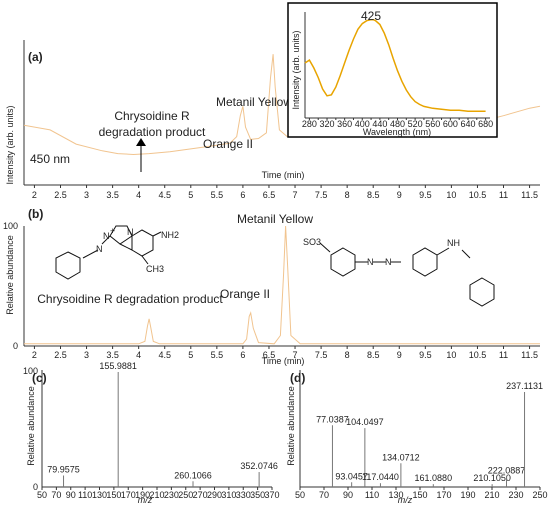 This screenshot has width=550, height=511. What do you see at coordinates (388, 262) in the screenshot?
I see `azo-n2-label: N` at bounding box center [388, 262].